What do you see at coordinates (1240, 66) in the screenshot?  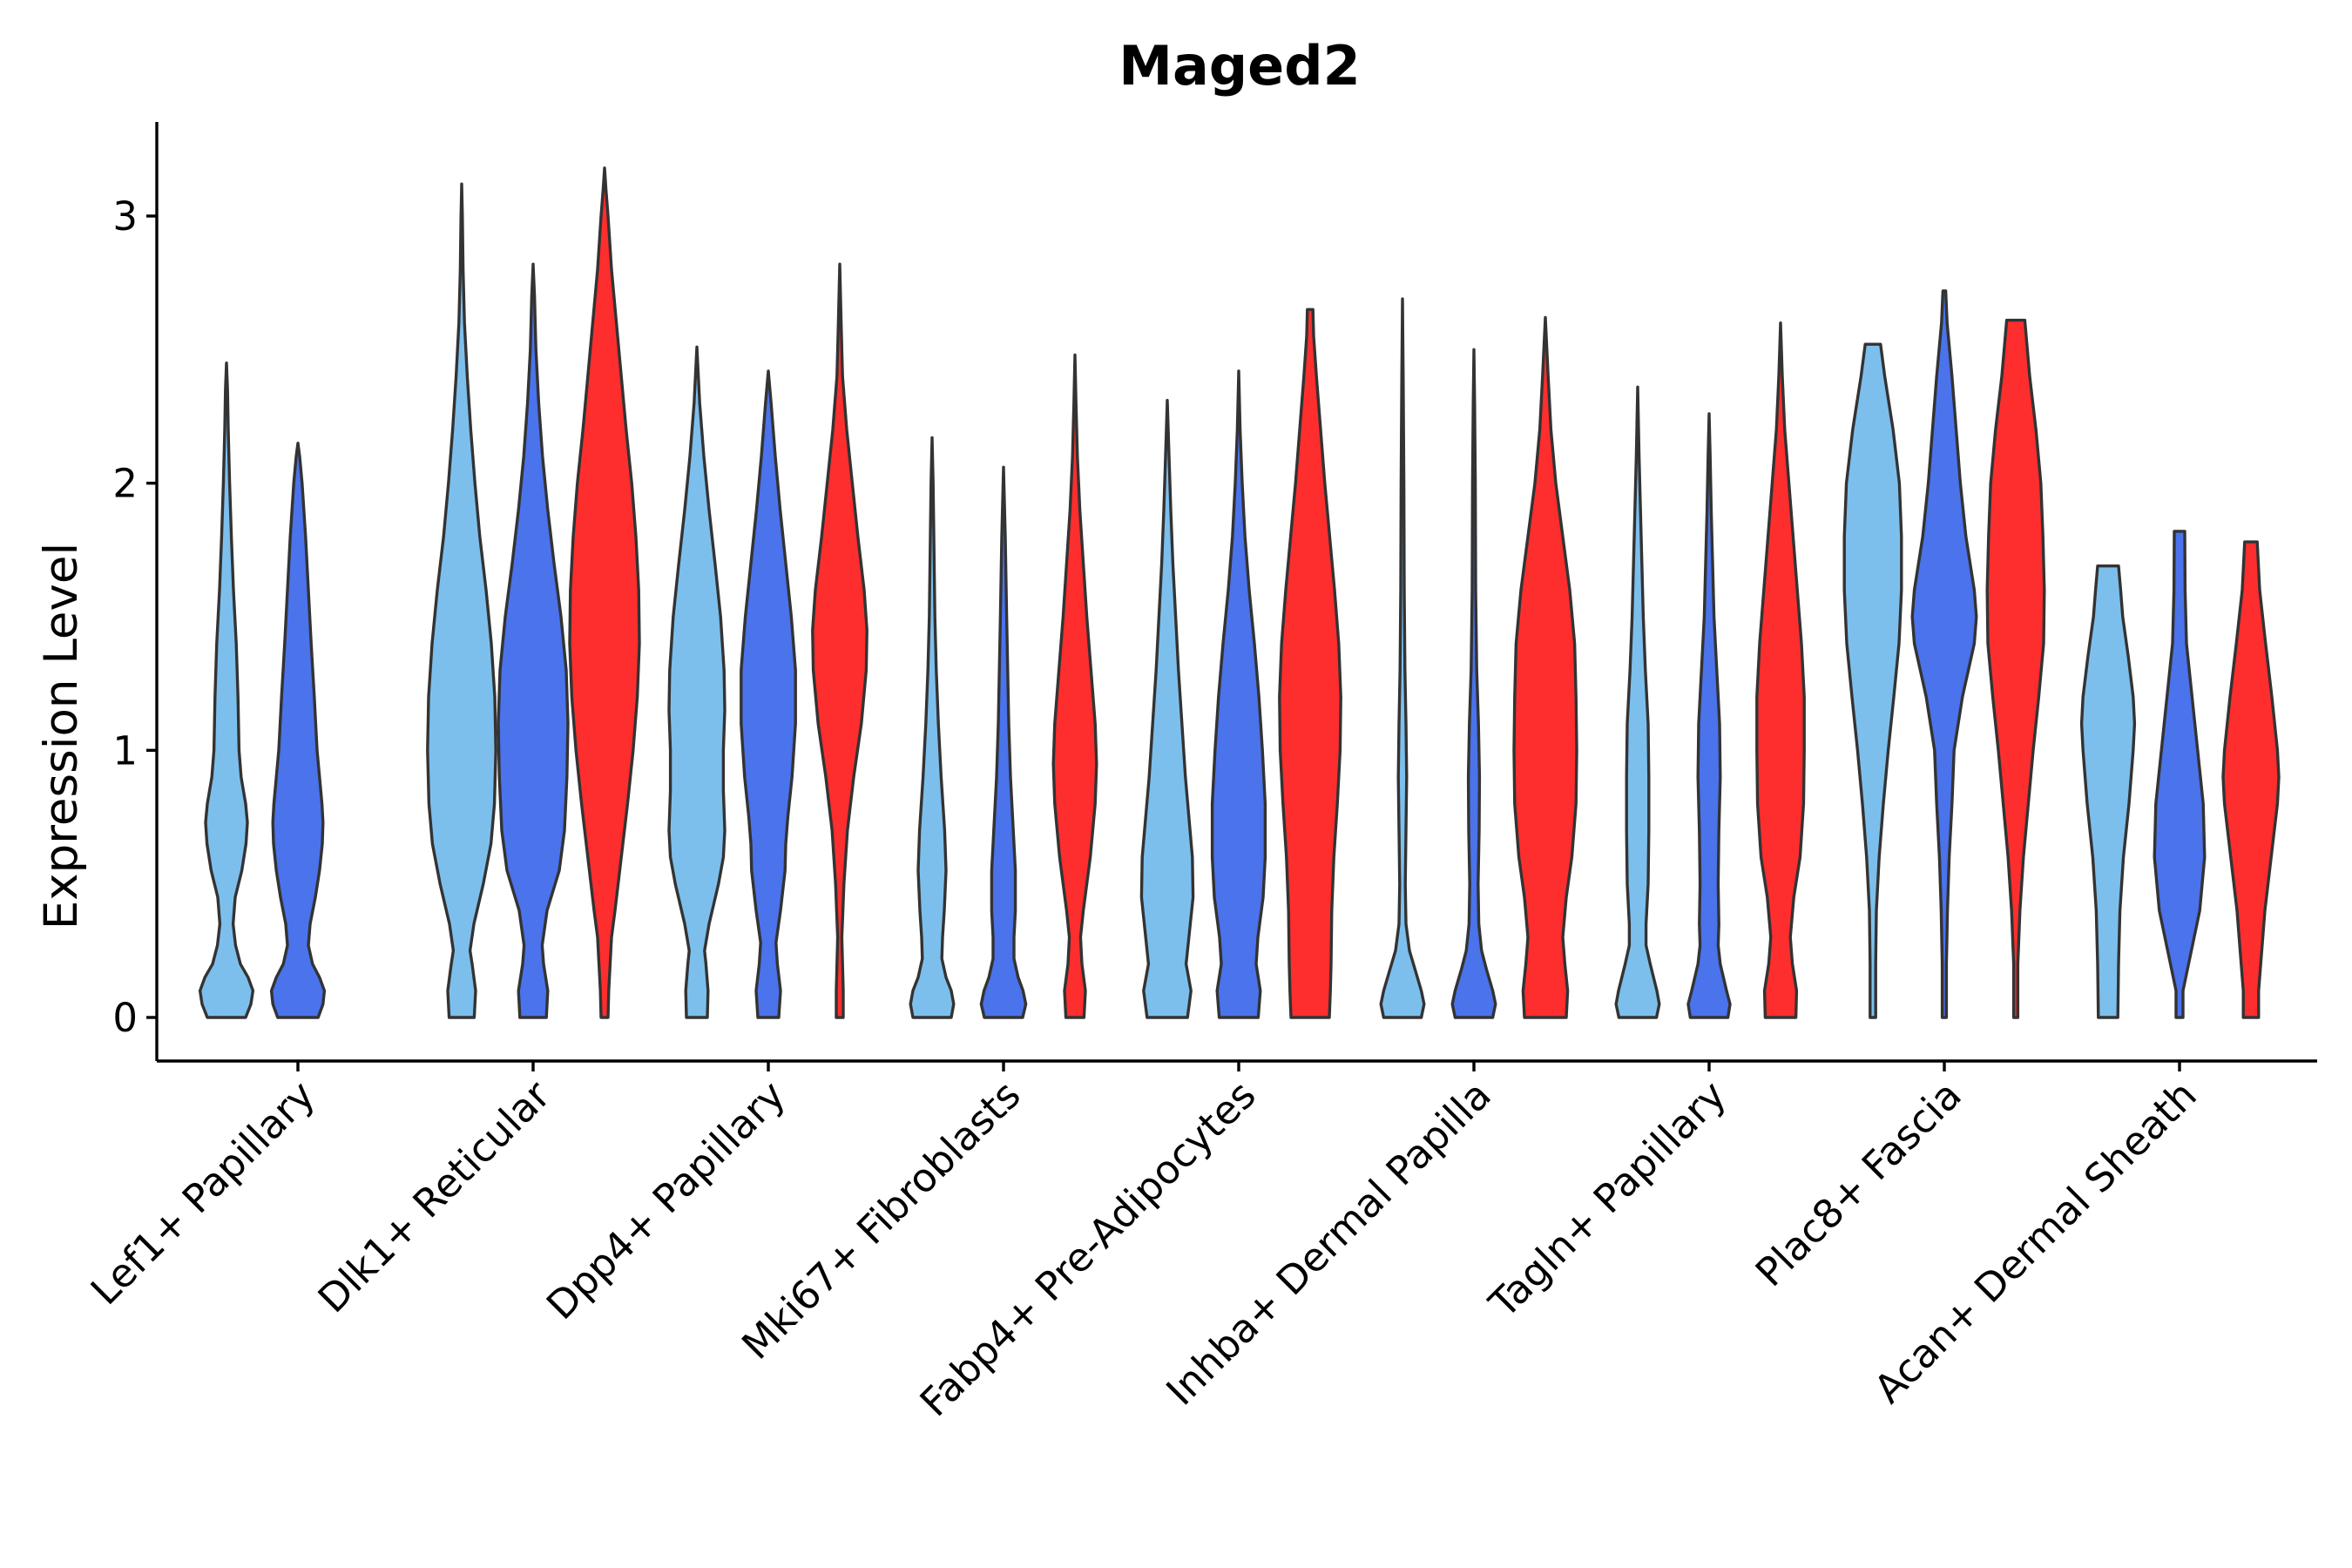 I see `chart-title: Maged2` at bounding box center [1240, 66].